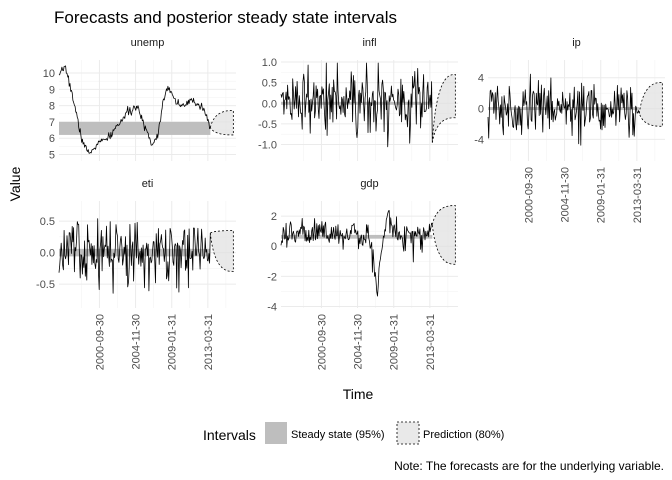 The height and width of the screenshot is (480, 672). What do you see at coordinates (52, 123) in the screenshot?
I see `y-tick-label: 7` at bounding box center [52, 123].